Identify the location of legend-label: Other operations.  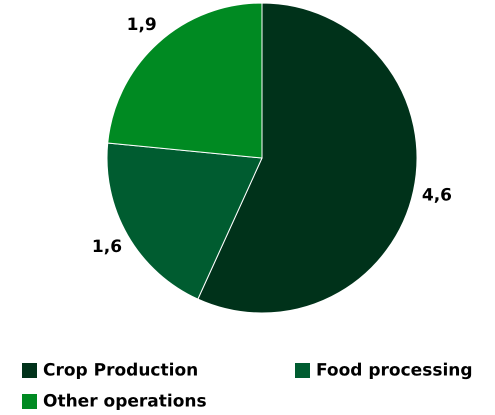
(125, 402).